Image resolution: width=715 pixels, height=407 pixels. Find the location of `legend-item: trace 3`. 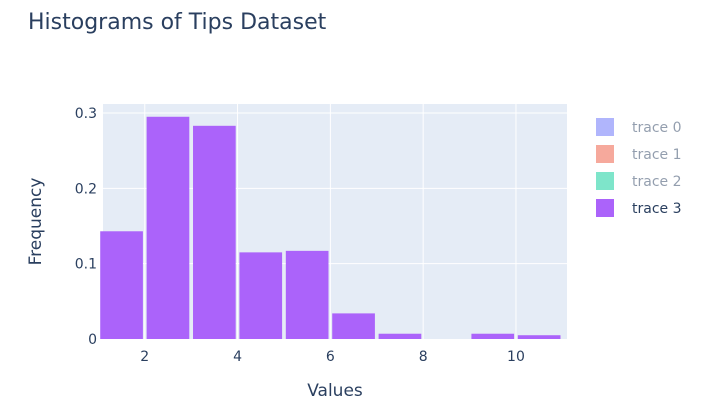

legend-item: trace 3 is located at coordinates (639, 208).